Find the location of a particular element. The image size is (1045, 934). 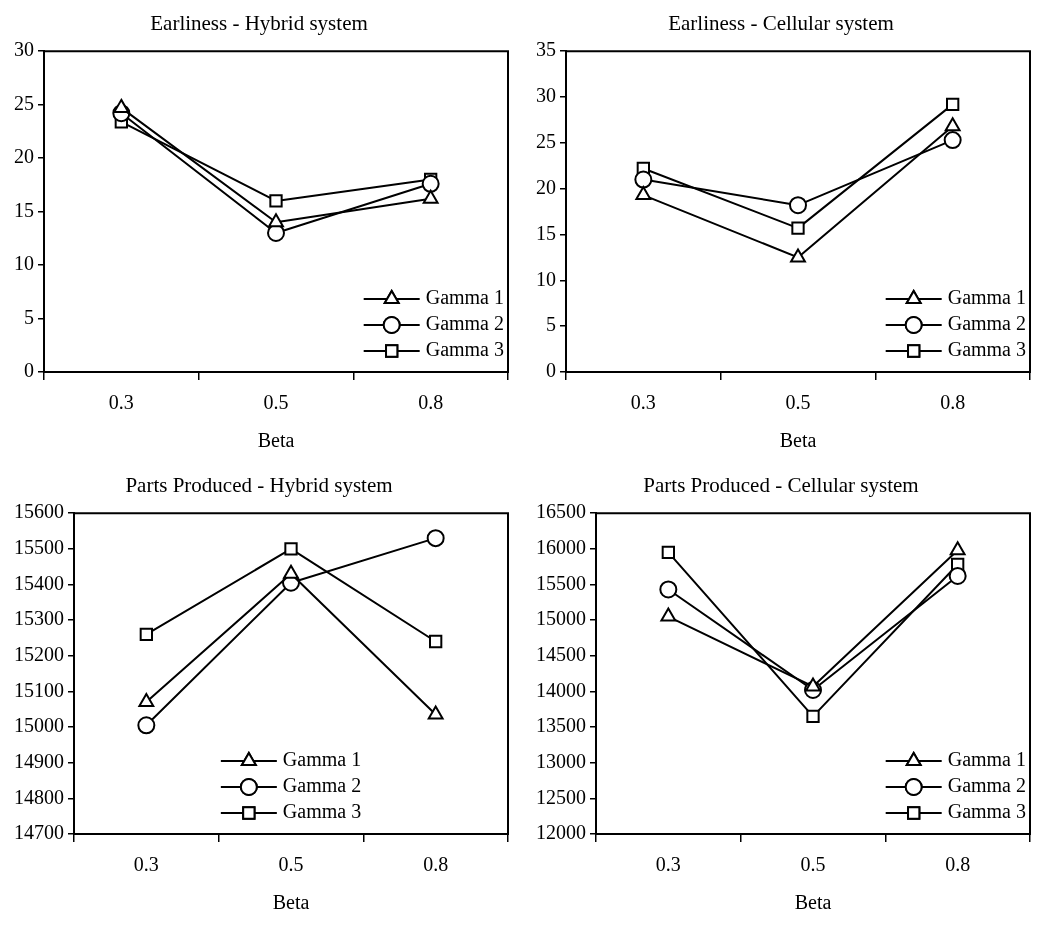

y-tick-label: 12000 is located at coordinates (561, 832).